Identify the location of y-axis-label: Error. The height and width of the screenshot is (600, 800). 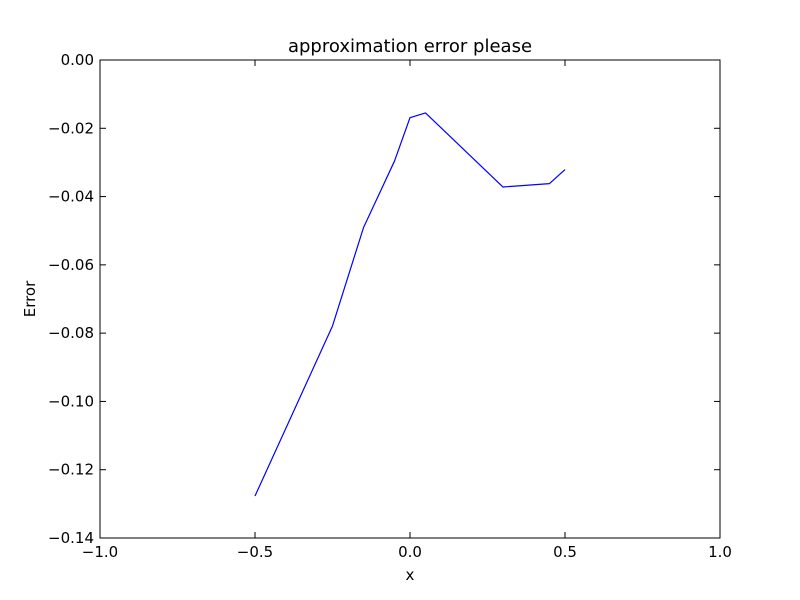
(30, 298).